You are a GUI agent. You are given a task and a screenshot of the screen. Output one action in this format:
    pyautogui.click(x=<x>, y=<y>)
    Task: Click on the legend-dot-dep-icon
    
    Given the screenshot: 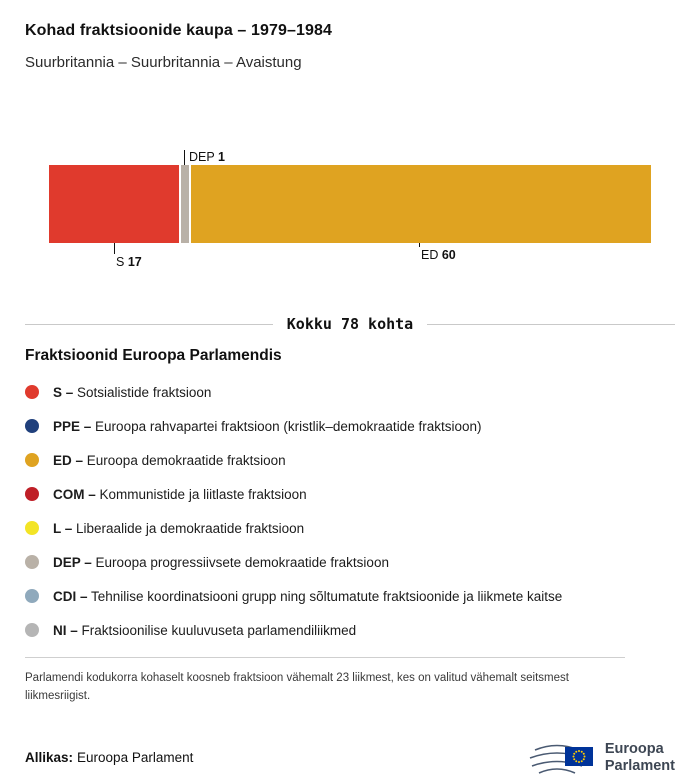 What is the action you would take?
    pyautogui.click(x=32, y=562)
    